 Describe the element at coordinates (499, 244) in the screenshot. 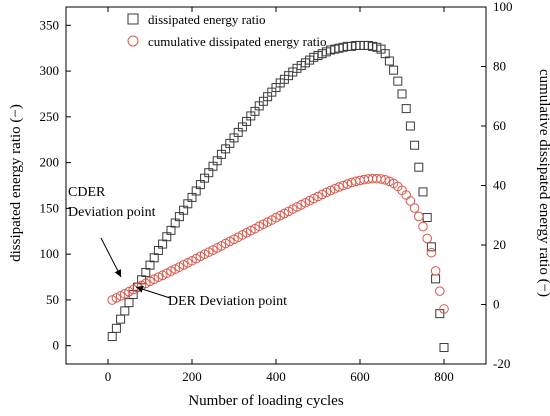

I see `y-right-tick-label: 20` at that location.